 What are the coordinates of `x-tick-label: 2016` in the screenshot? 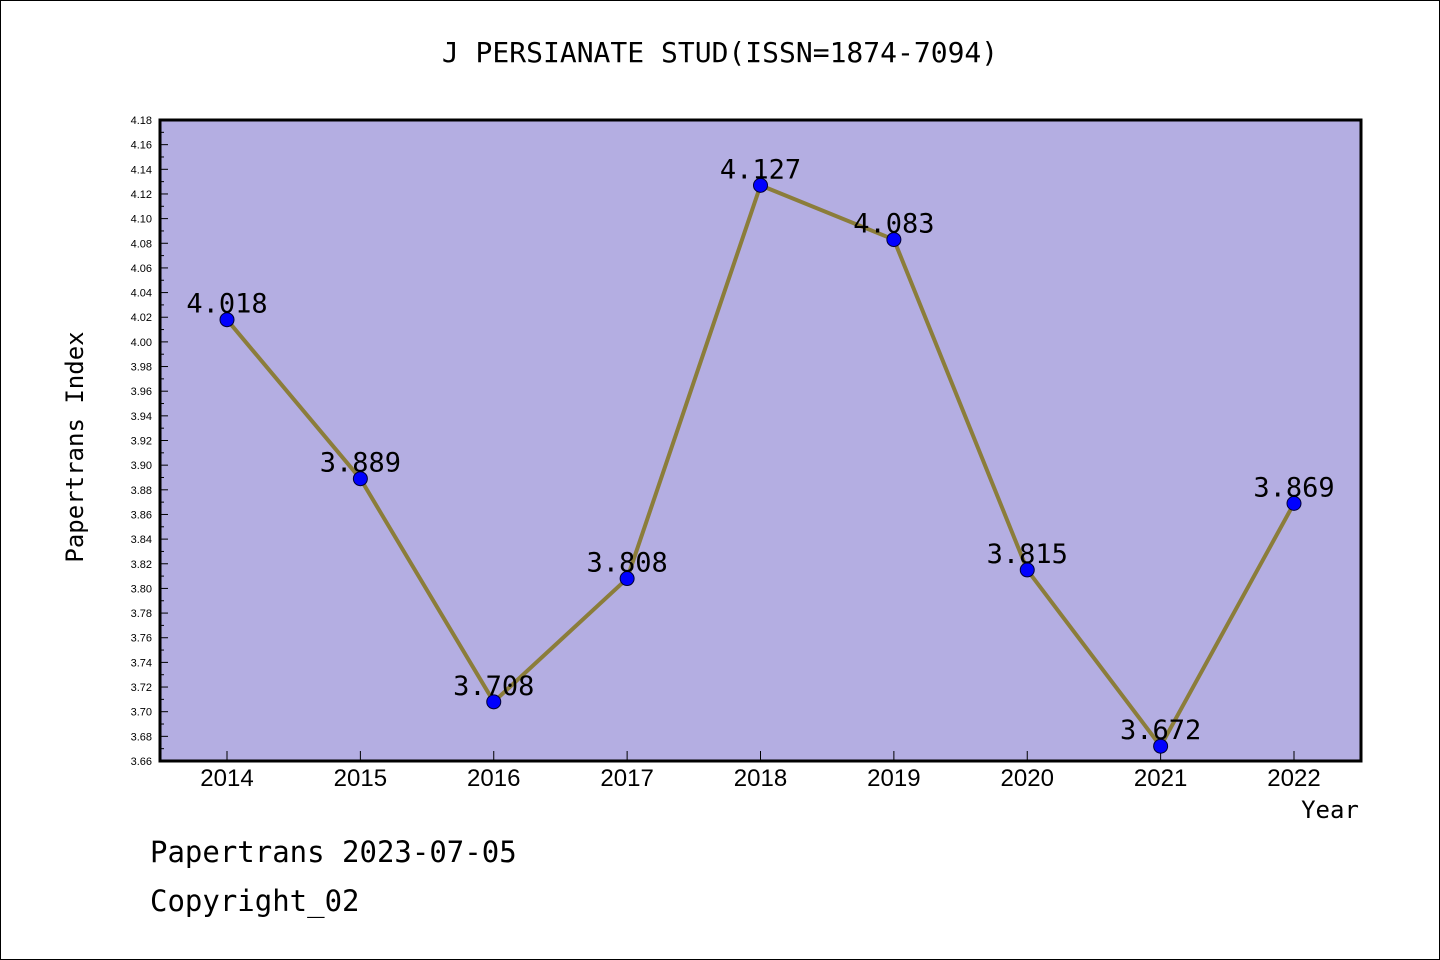 It's located at (493, 778).